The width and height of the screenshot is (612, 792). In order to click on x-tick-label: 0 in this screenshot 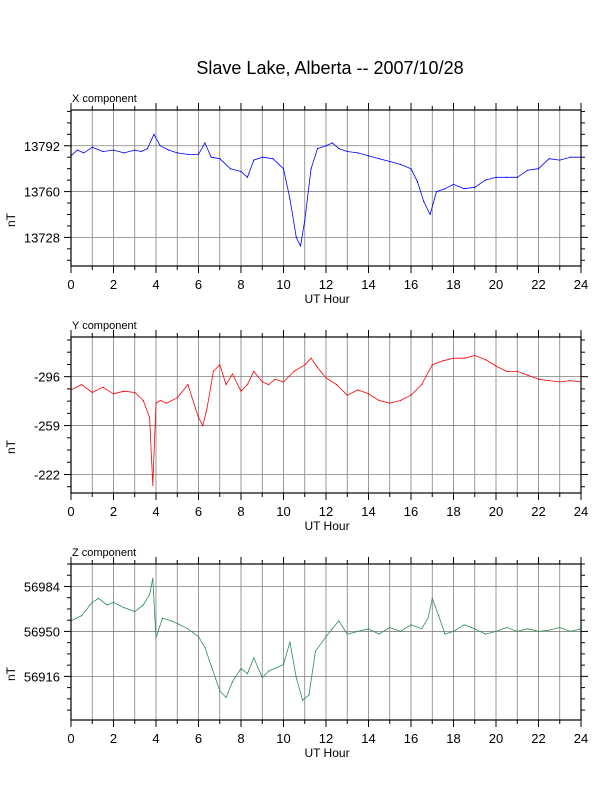, I will do `click(70, 738)`.